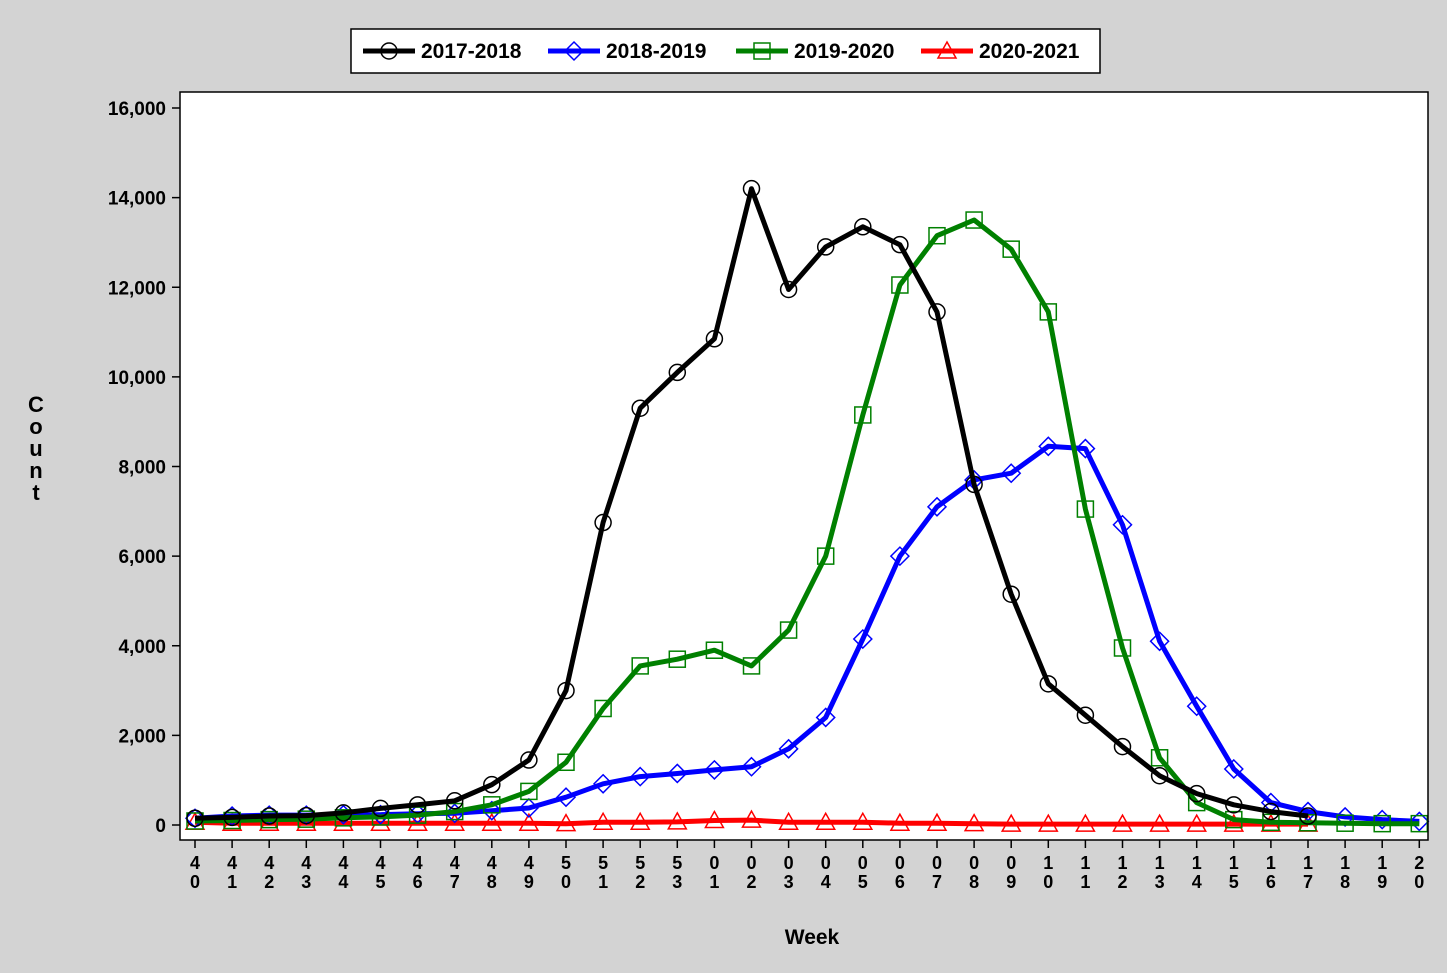 The image size is (1447, 973). Describe the element at coordinates (471, 51) in the screenshot. I see `legend-label: 2017-2018` at that location.